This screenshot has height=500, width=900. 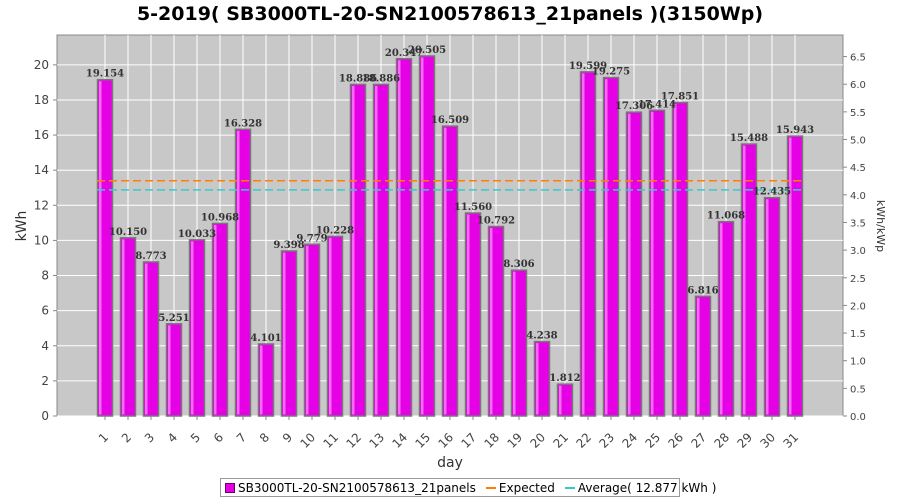 What do you see at coordinates (858, 223) in the screenshot?
I see `y2-tick-label: 3.5` at bounding box center [858, 223].